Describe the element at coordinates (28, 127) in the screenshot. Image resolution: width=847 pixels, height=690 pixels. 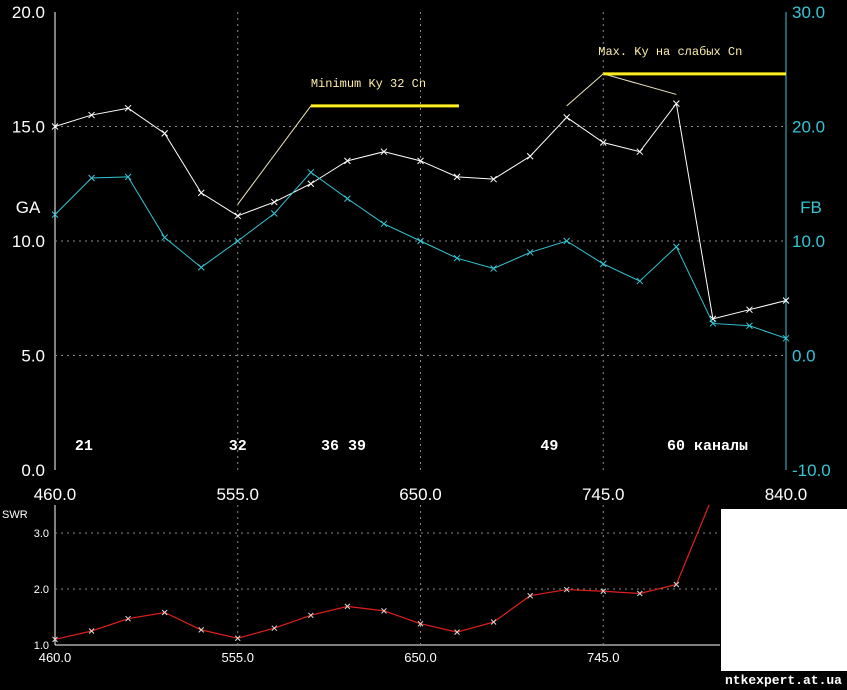
I see `y-left-tick-label: 15.0` at that location.